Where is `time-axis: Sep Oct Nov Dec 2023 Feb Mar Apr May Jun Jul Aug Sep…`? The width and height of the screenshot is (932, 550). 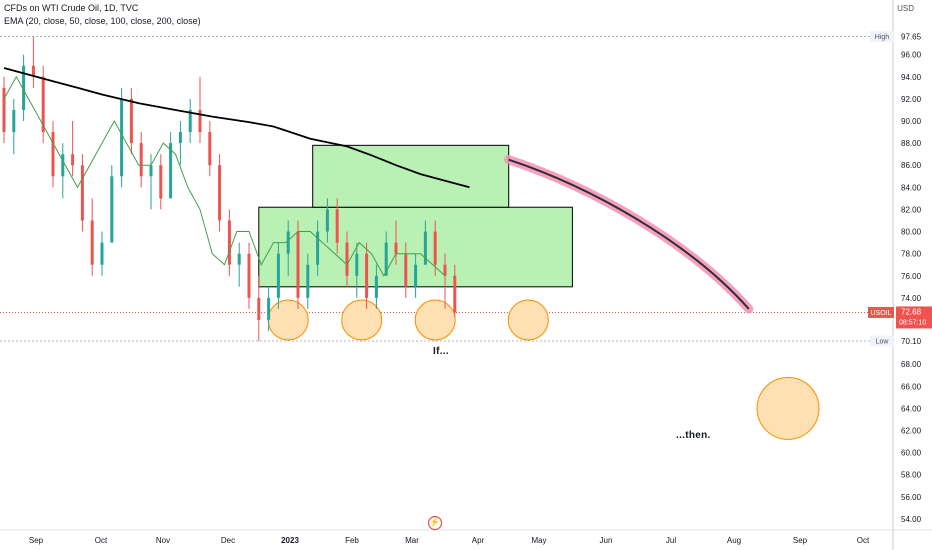
time-axis: Sep Oct Nov Dec 2023 Feb Mar Apr May Jun Jul Aug Sep… is located at coordinates (449, 540).